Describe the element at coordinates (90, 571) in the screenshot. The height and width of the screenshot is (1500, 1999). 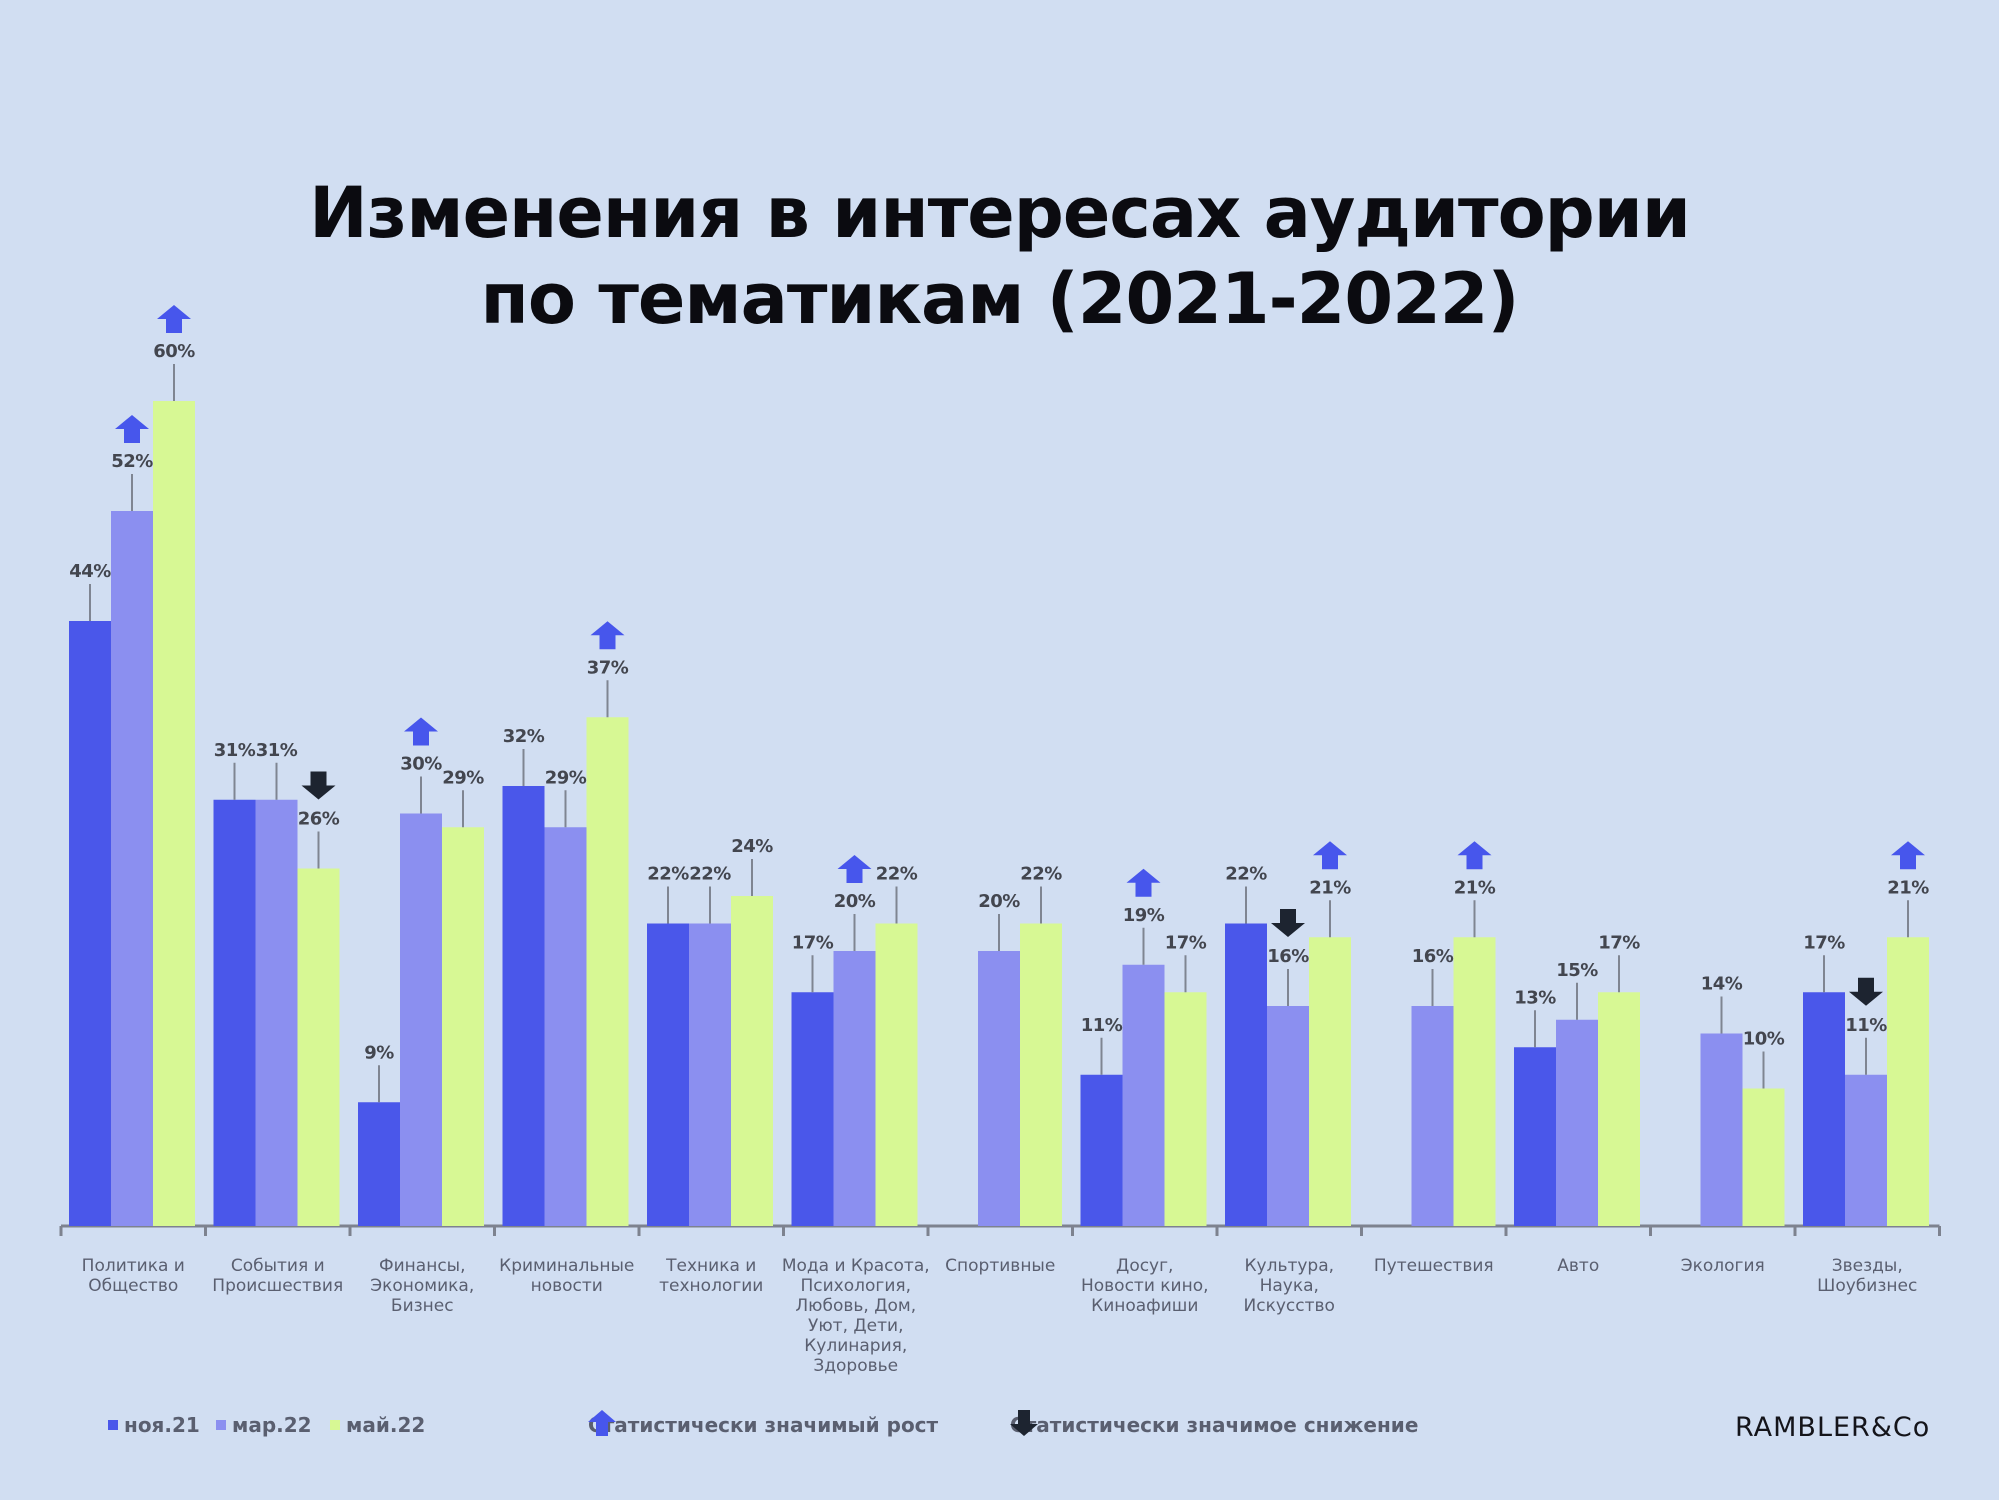
I see `value-label: 44%` at that location.